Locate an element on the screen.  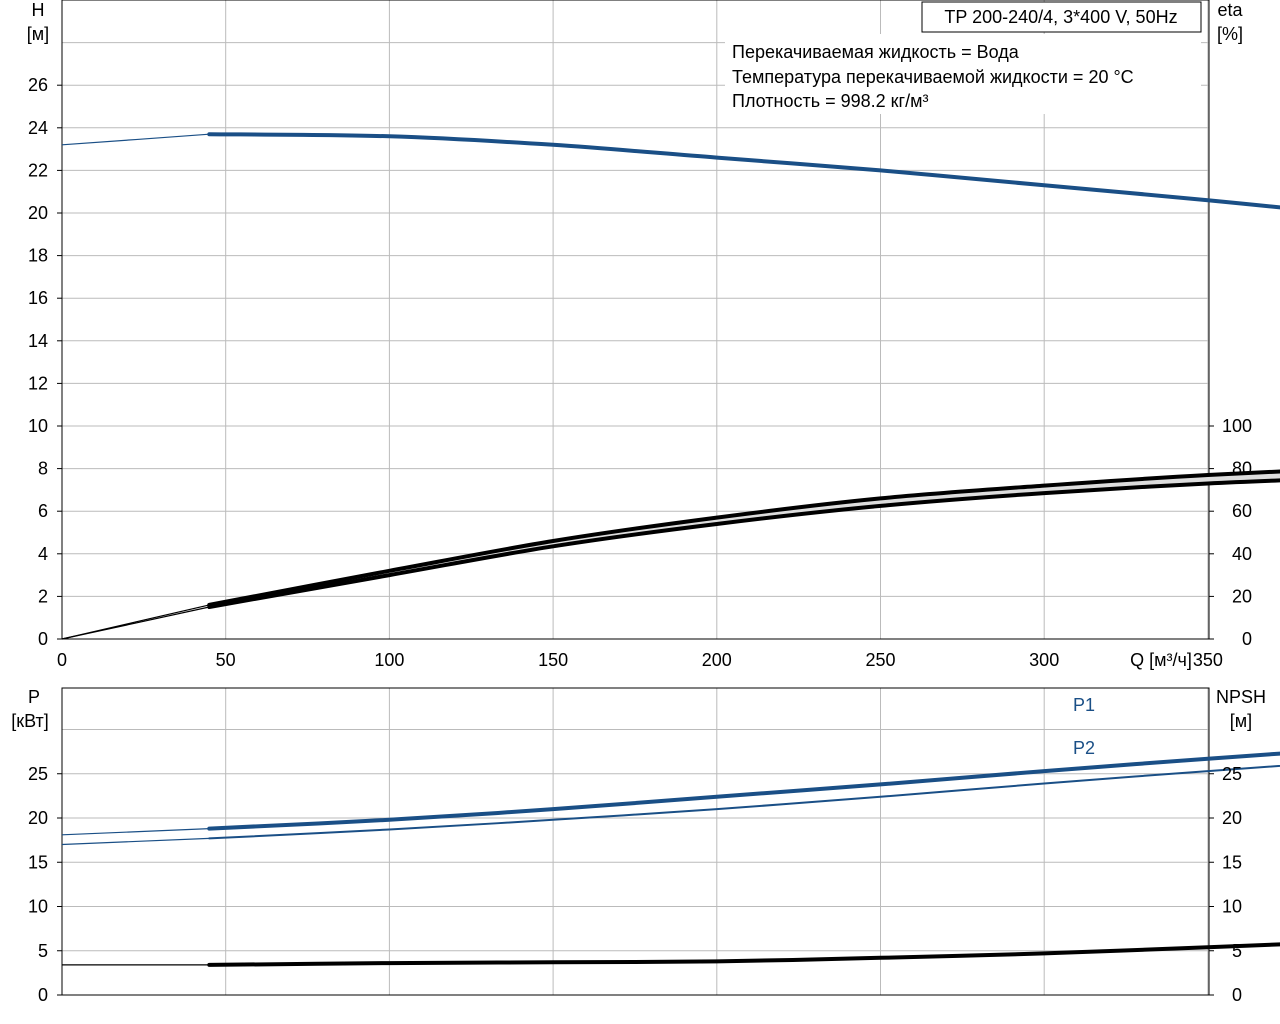
efficiency-band is located at coordinates (744, 539).